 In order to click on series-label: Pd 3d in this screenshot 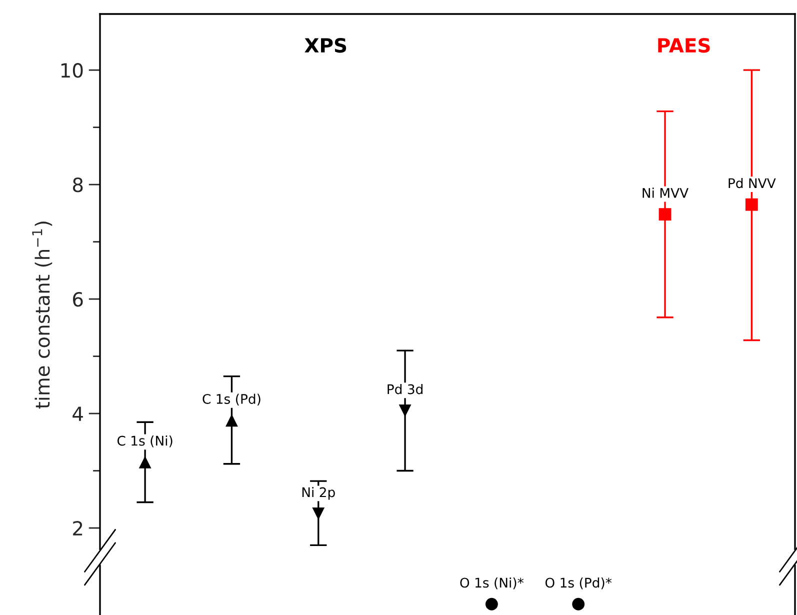, I will do `click(405, 389)`.